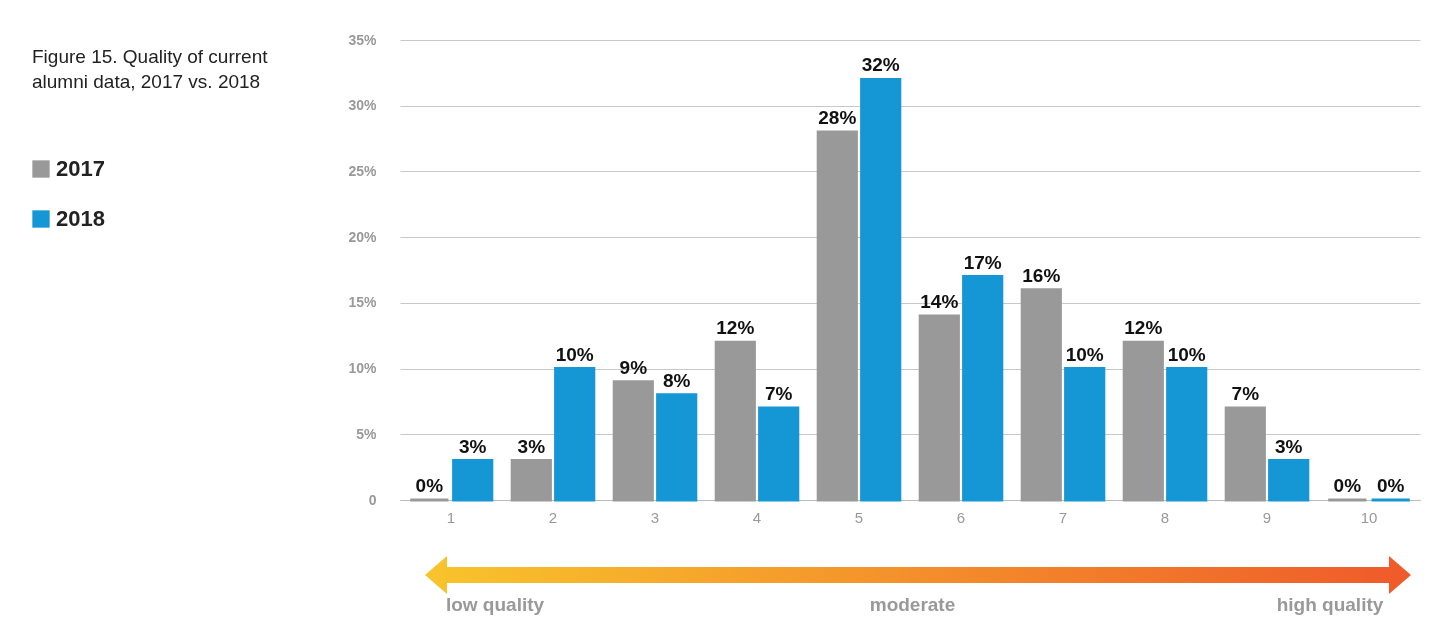 The height and width of the screenshot is (636, 1448). Describe the element at coordinates (1267, 517) in the screenshot. I see `x-tick-label: 9` at that location.